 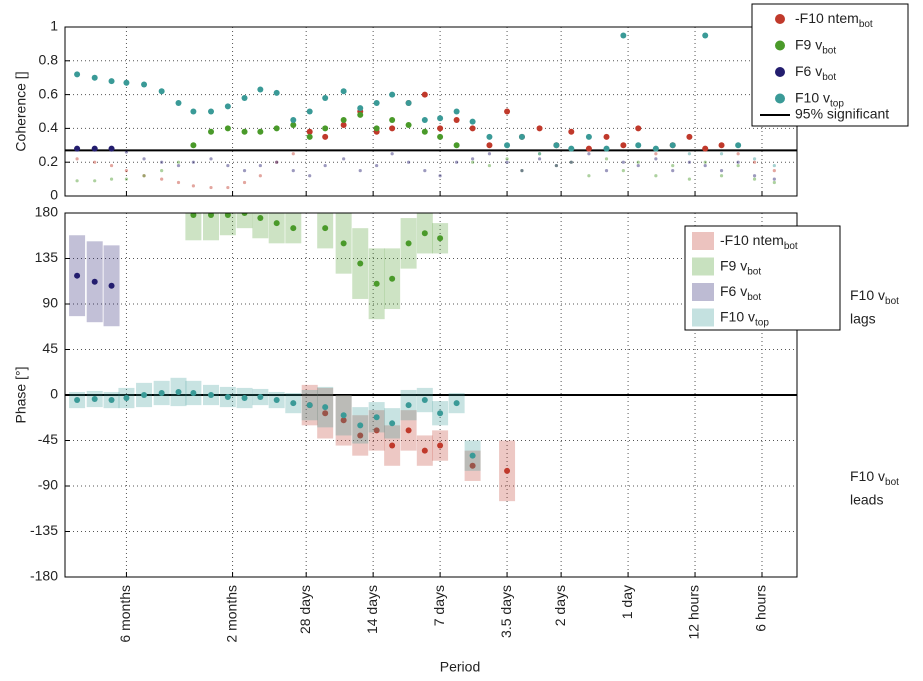 What do you see at coordinates (439, 605) in the screenshot?
I see `x-tick-label: 7 days` at bounding box center [439, 605].